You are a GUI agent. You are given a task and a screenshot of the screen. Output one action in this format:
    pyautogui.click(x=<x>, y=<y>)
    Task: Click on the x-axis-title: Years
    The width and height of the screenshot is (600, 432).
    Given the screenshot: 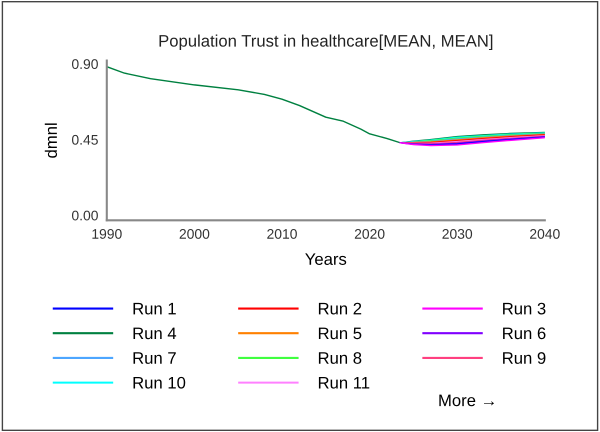 What is the action you would take?
    pyautogui.click(x=325, y=259)
    